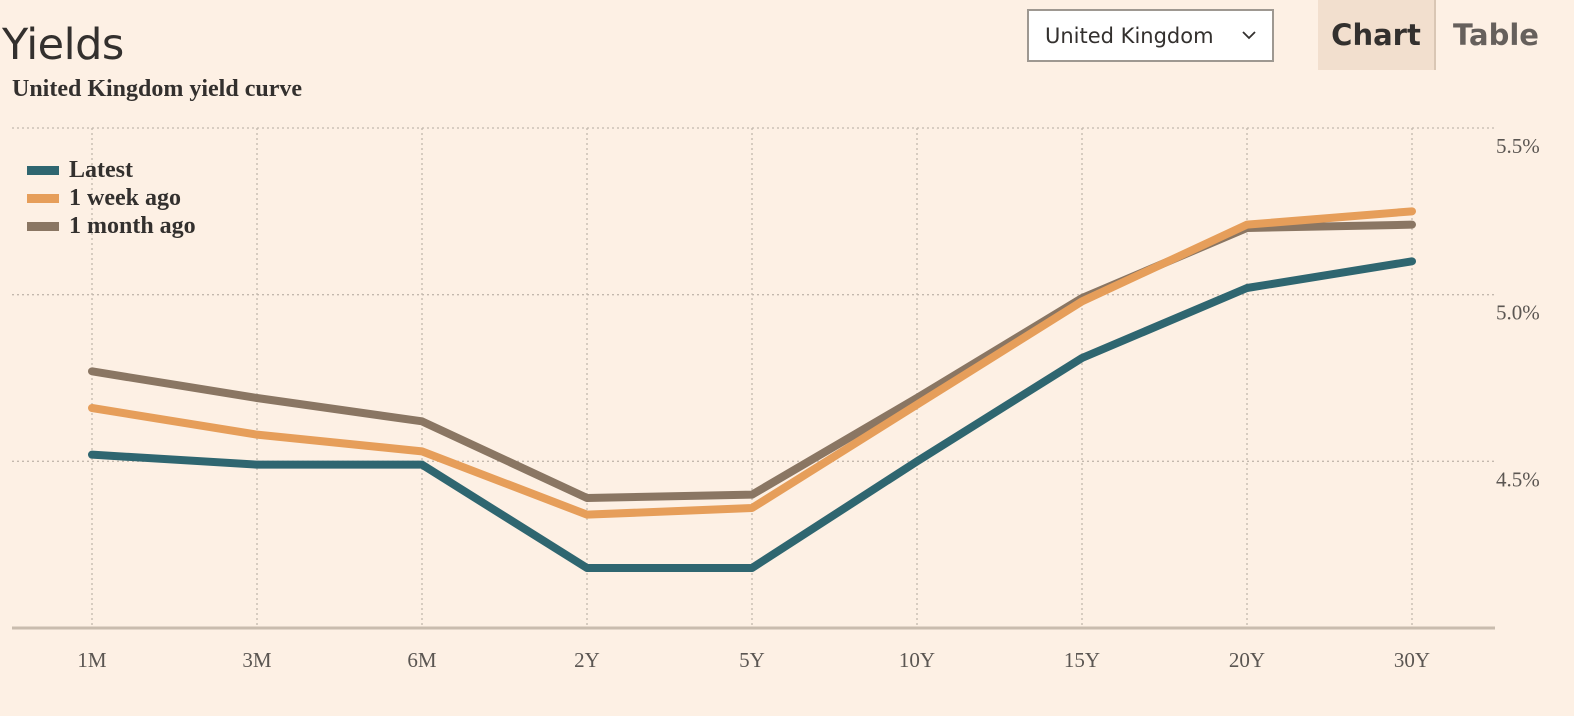 This screenshot has width=1574, height=716. What do you see at coordinates (1377, 35) in the screenshot?
I see `tab-chart: Chart` at bounding box center [1377, 35].